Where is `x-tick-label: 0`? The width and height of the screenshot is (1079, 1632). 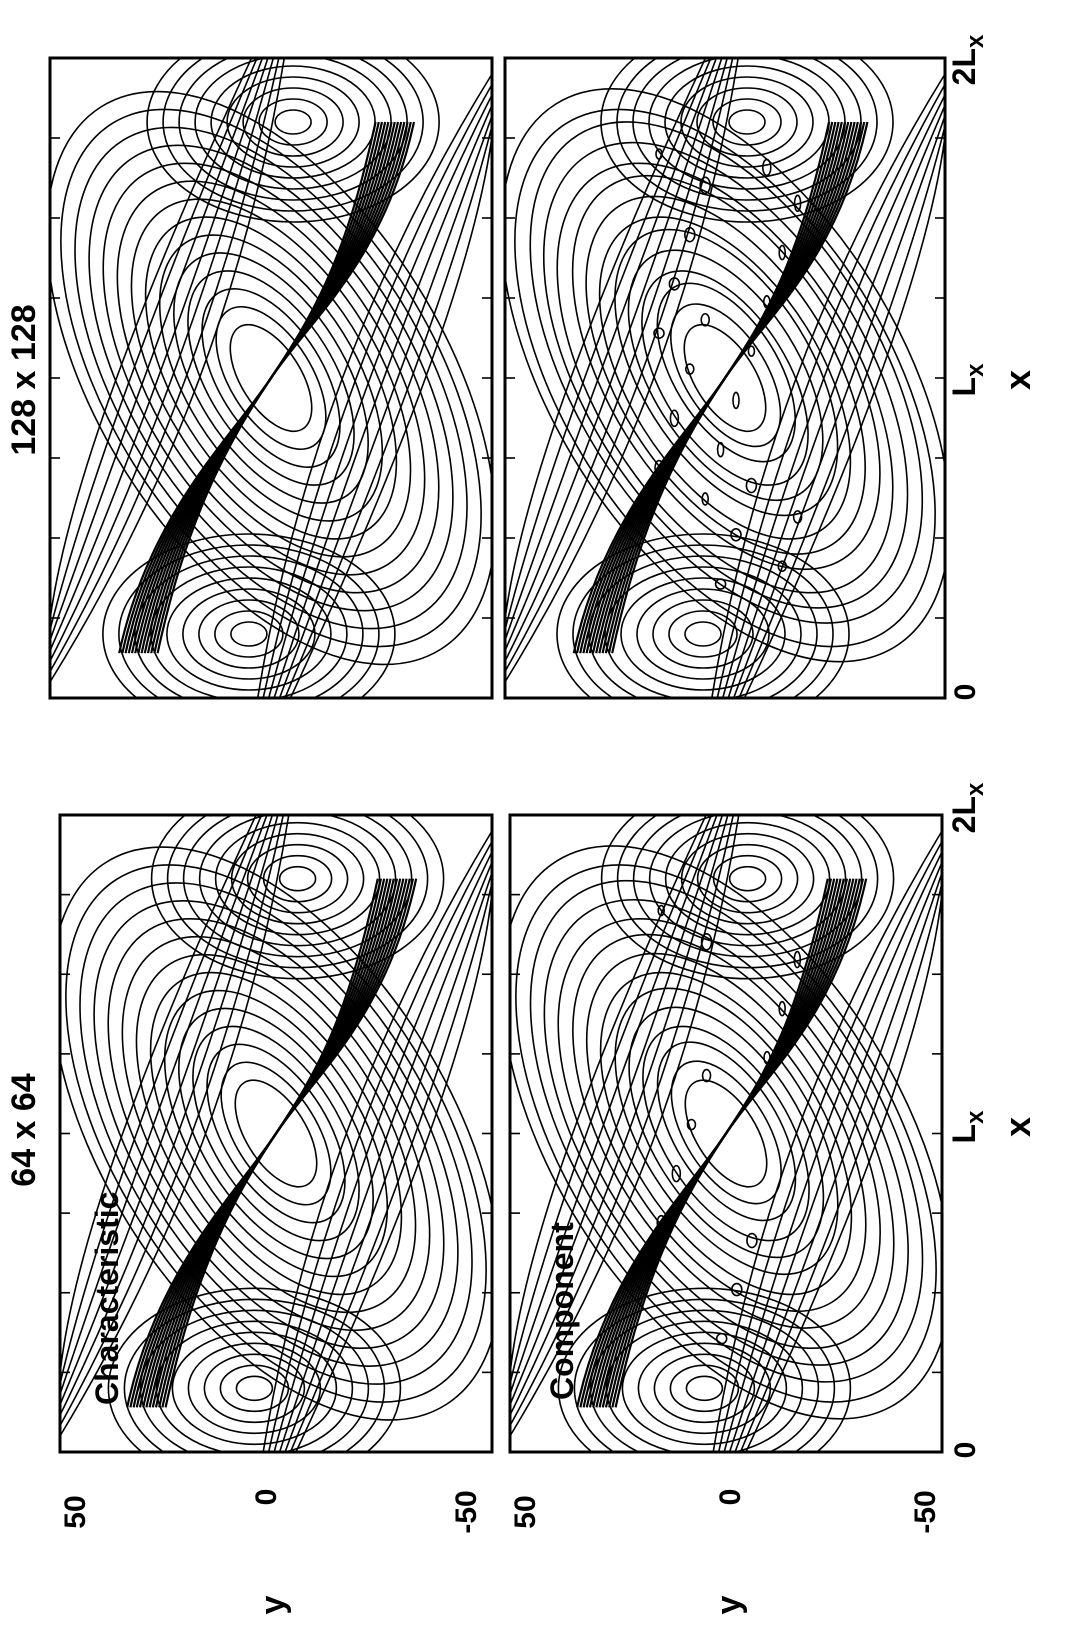
x-tick-label: 0 is located at coordinates (965, 1450).